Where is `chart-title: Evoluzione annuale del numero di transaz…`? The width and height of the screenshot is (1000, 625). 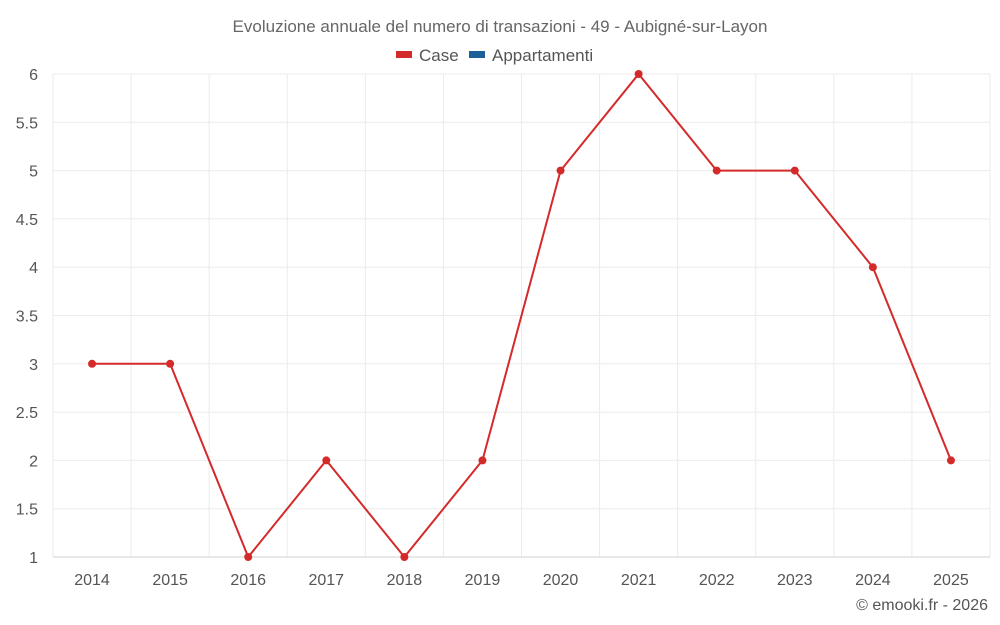 chart-title: Evoluzione annuale del numero di transaz… is located at coordinates (500, 26).